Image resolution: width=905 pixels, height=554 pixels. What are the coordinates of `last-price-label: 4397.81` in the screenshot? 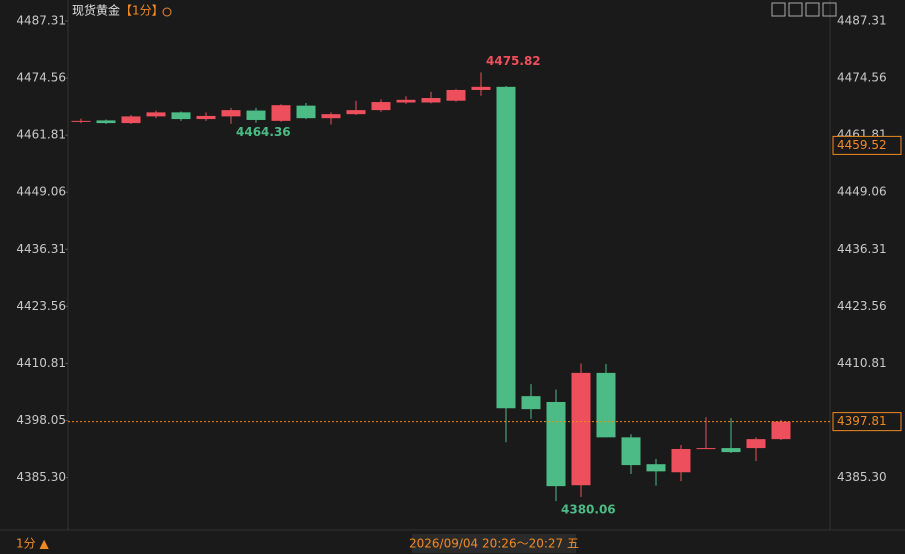 It's located at (862, 421).